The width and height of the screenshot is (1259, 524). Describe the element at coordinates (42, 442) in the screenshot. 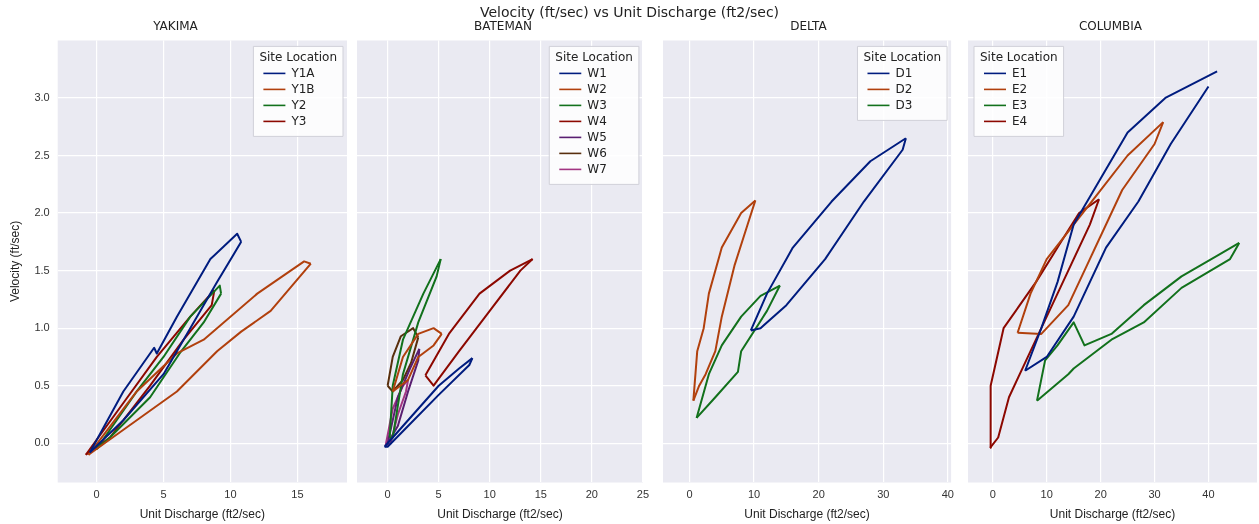

I see `y-tick-label: 0.0` at that location.